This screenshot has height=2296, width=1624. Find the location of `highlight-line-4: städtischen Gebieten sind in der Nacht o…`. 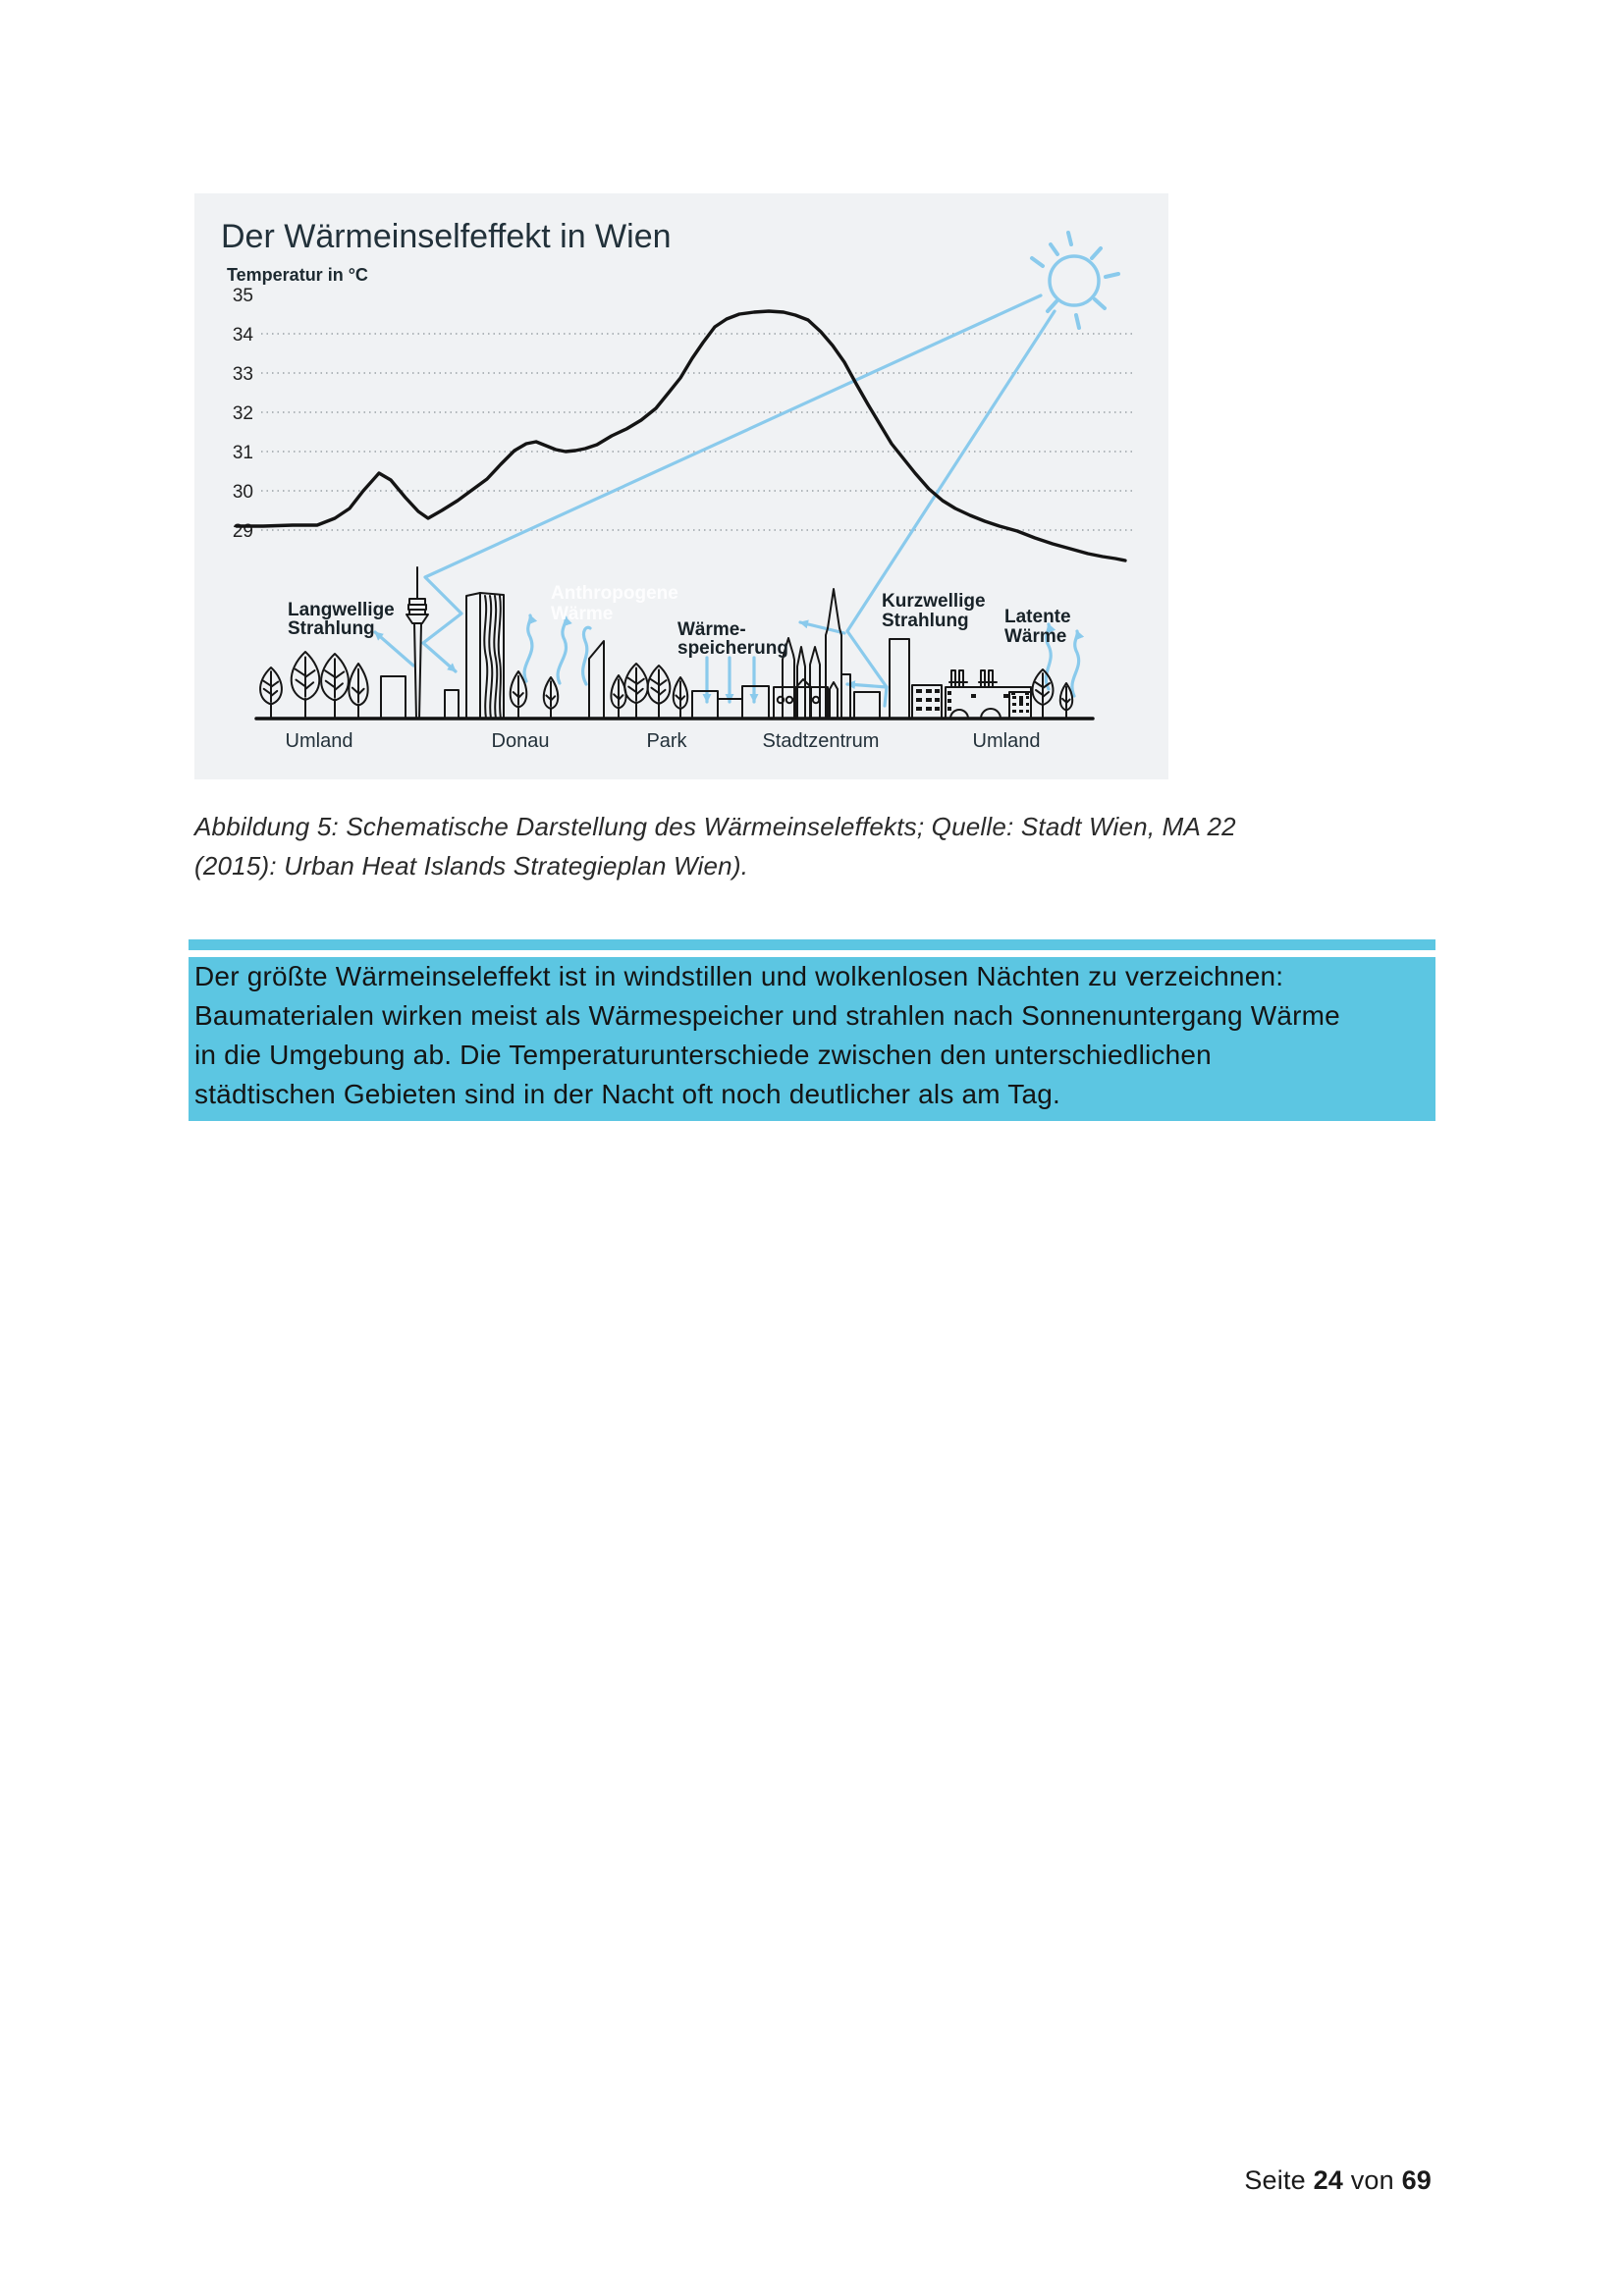

highlight-line-4: städtischen Gebieten sind in der Nacht o… is located at coordinates (627, 1094).